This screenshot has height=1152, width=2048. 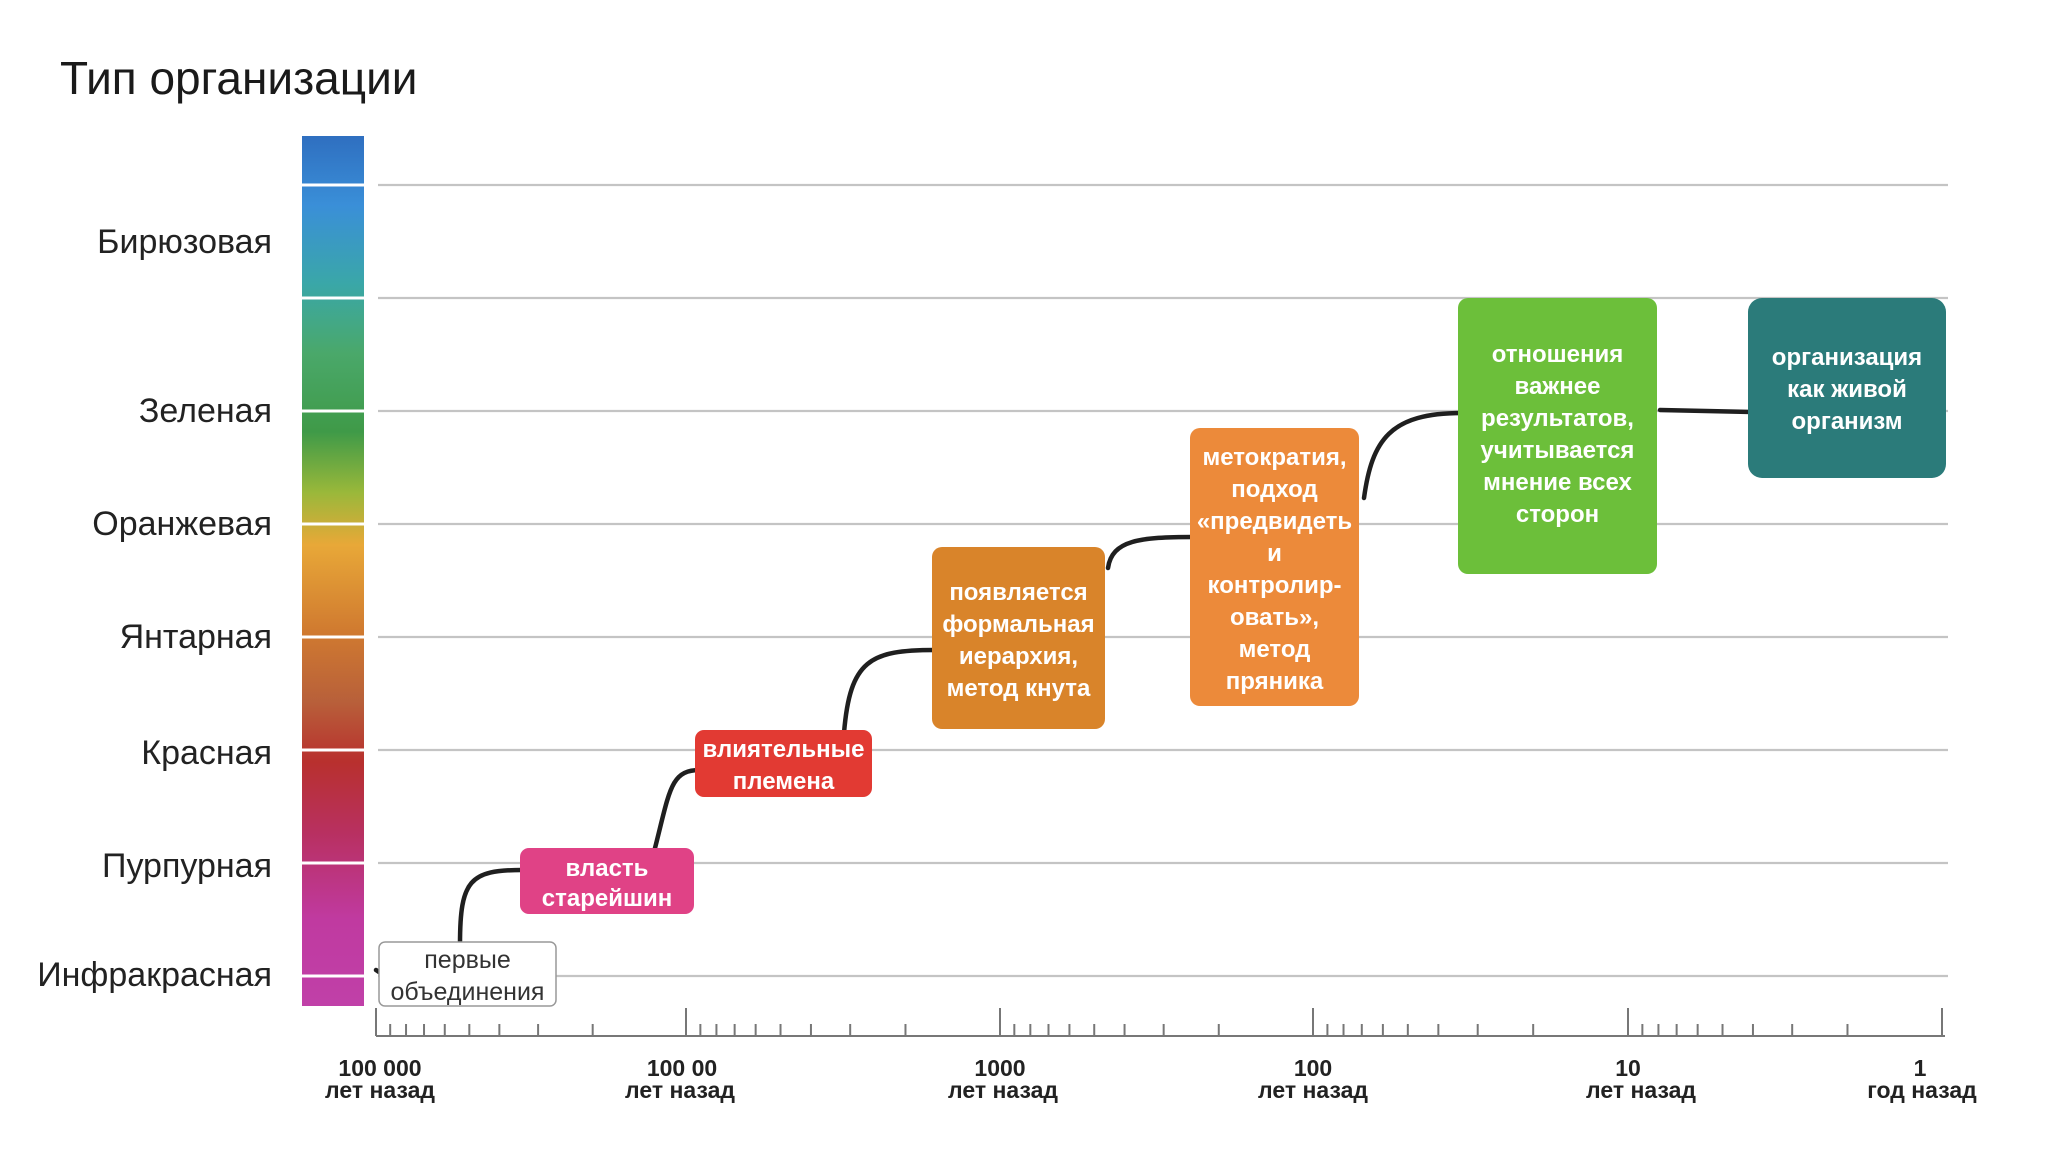 What do you see at coordinates (1557, 514) in the screenshot?
I see `stage-text-line: сторон` at bounding box center [1557, 514].